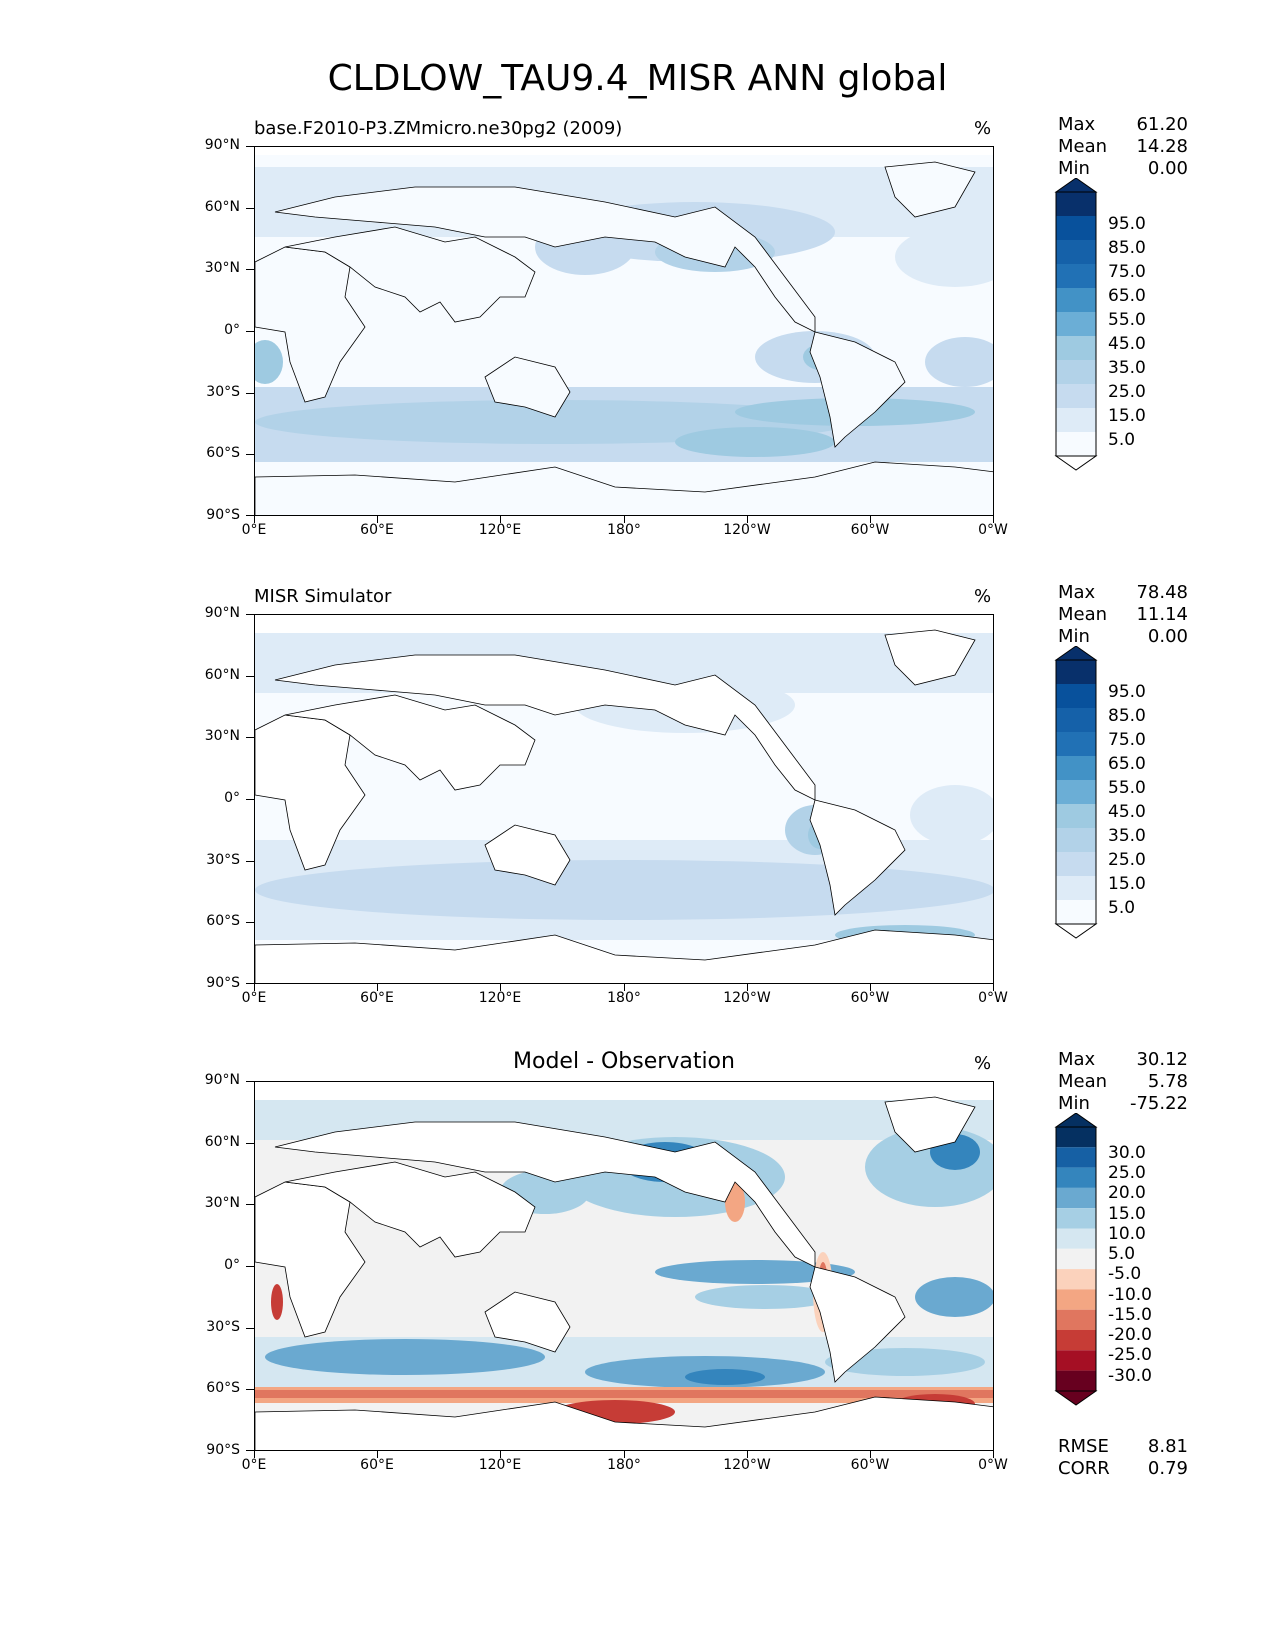 This screenshot has height=1650, width=1275. What do you see at coordinates (438, 128) in the screenshot?
I see `panel-title: base.F2010-P3.ZMmicro.ne30pg2 (2009)` at bounding box center [438, 128].